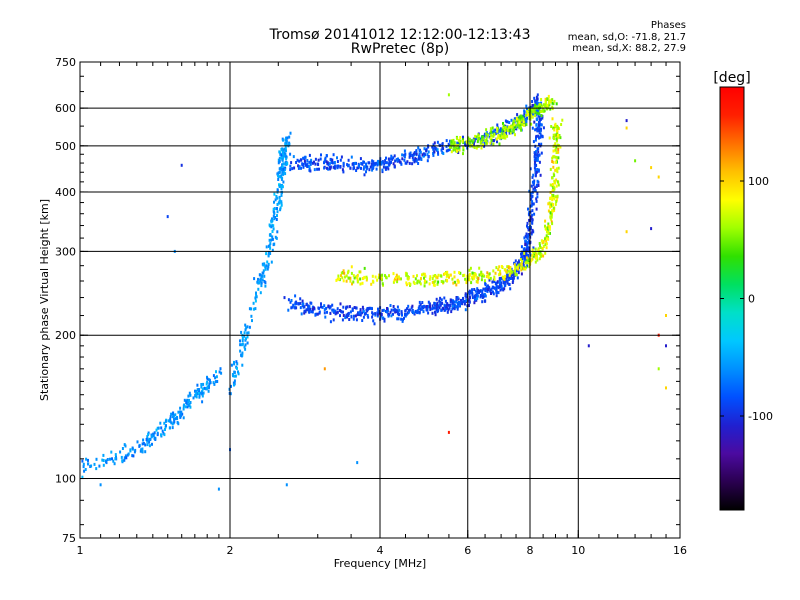 Image resolution: width=800 pixels, height=600 pixels. What do you see at coordinates (380, 550) in the screenshot?
I see `x-tick-label: 4` at bounding box center [380, 550].